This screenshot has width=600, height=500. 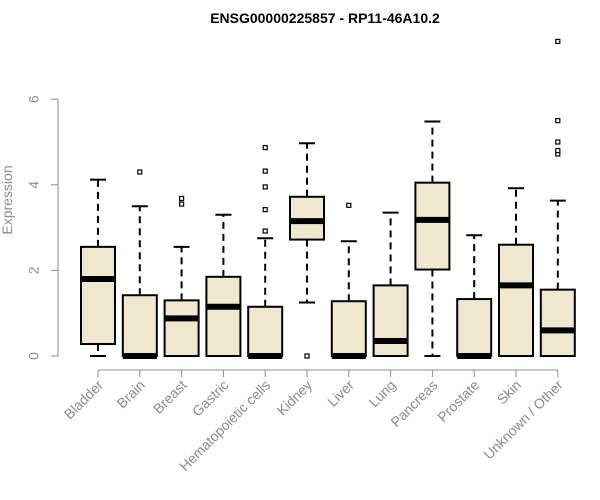 I want to click on box-gastric, so click(x=223, y=285).